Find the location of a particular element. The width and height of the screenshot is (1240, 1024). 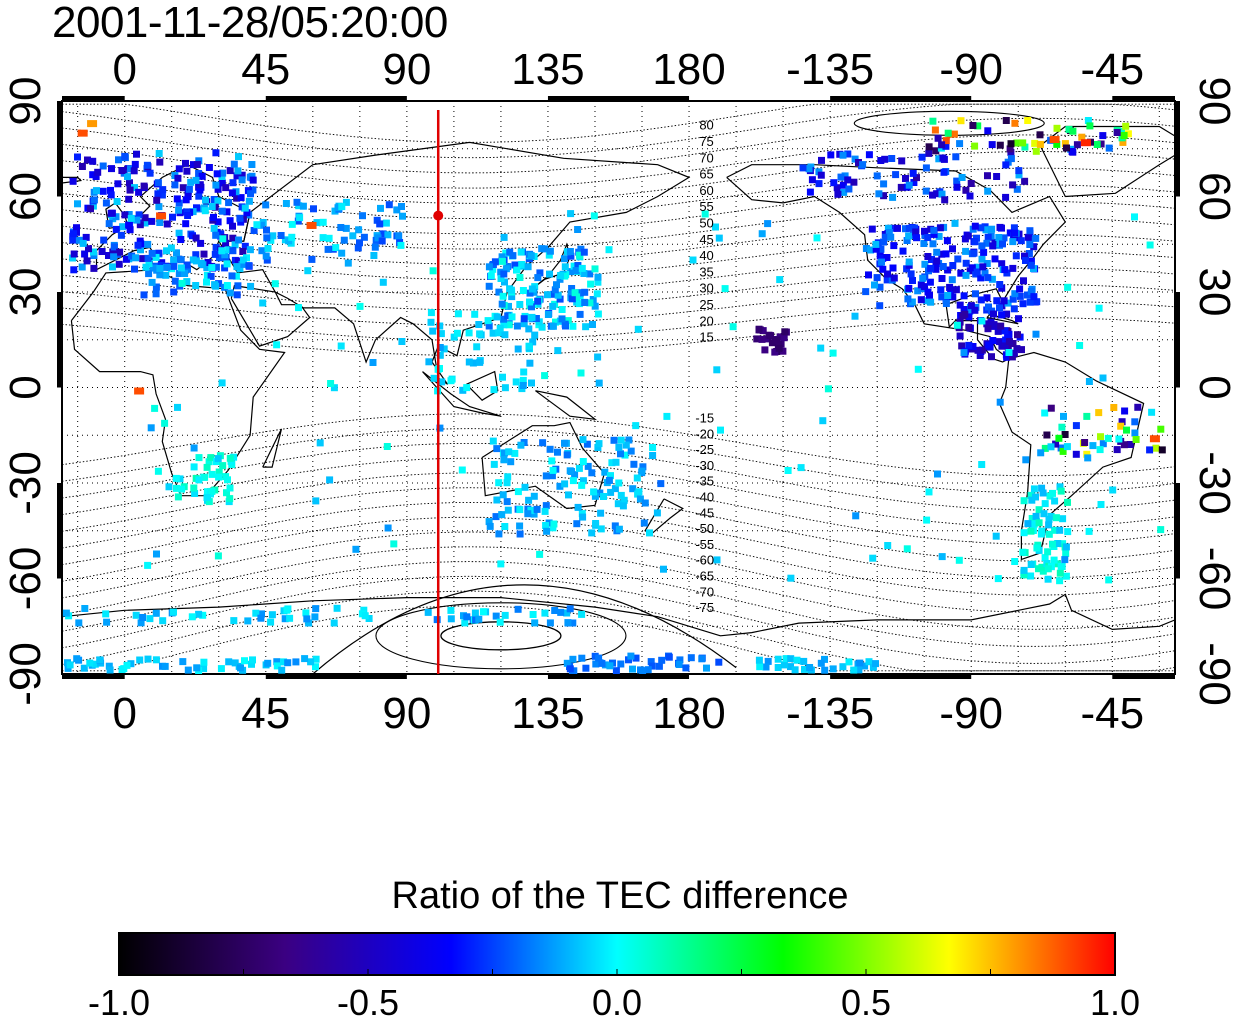

y-tick-label-left: -60 is located at coordinates (25, 579).